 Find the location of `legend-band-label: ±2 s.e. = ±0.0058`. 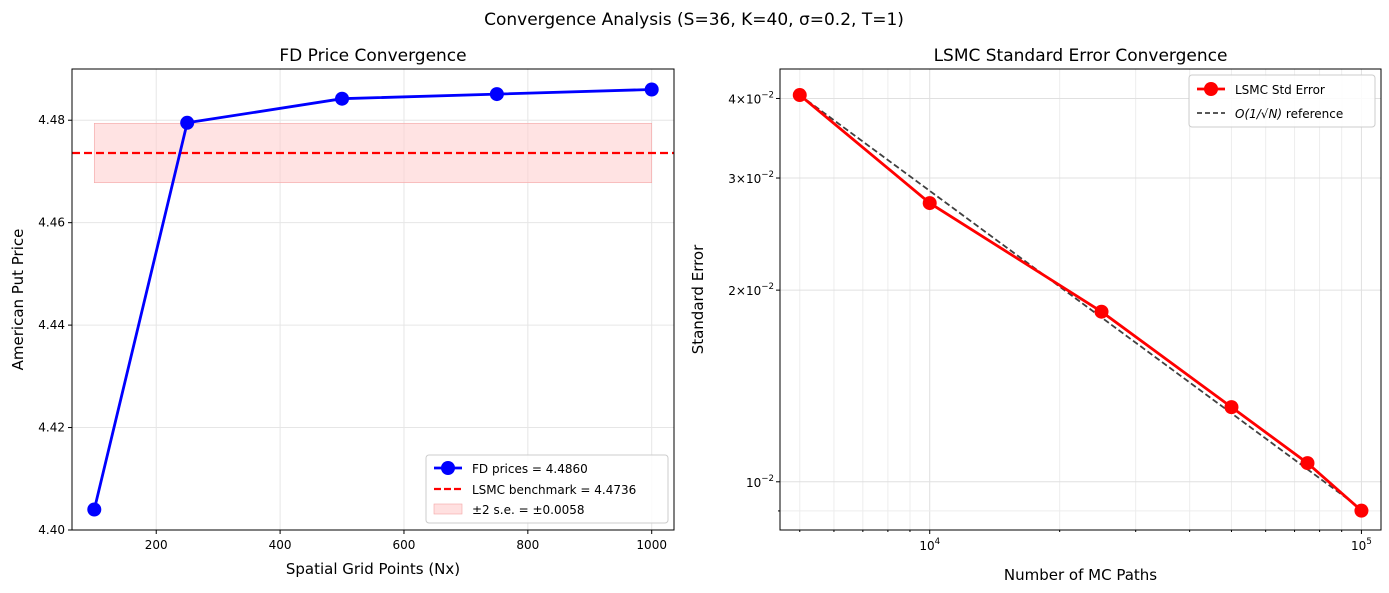

legend-band-label: ±2 s.e. = ±0.0058 is located at coordinates (528, 510).